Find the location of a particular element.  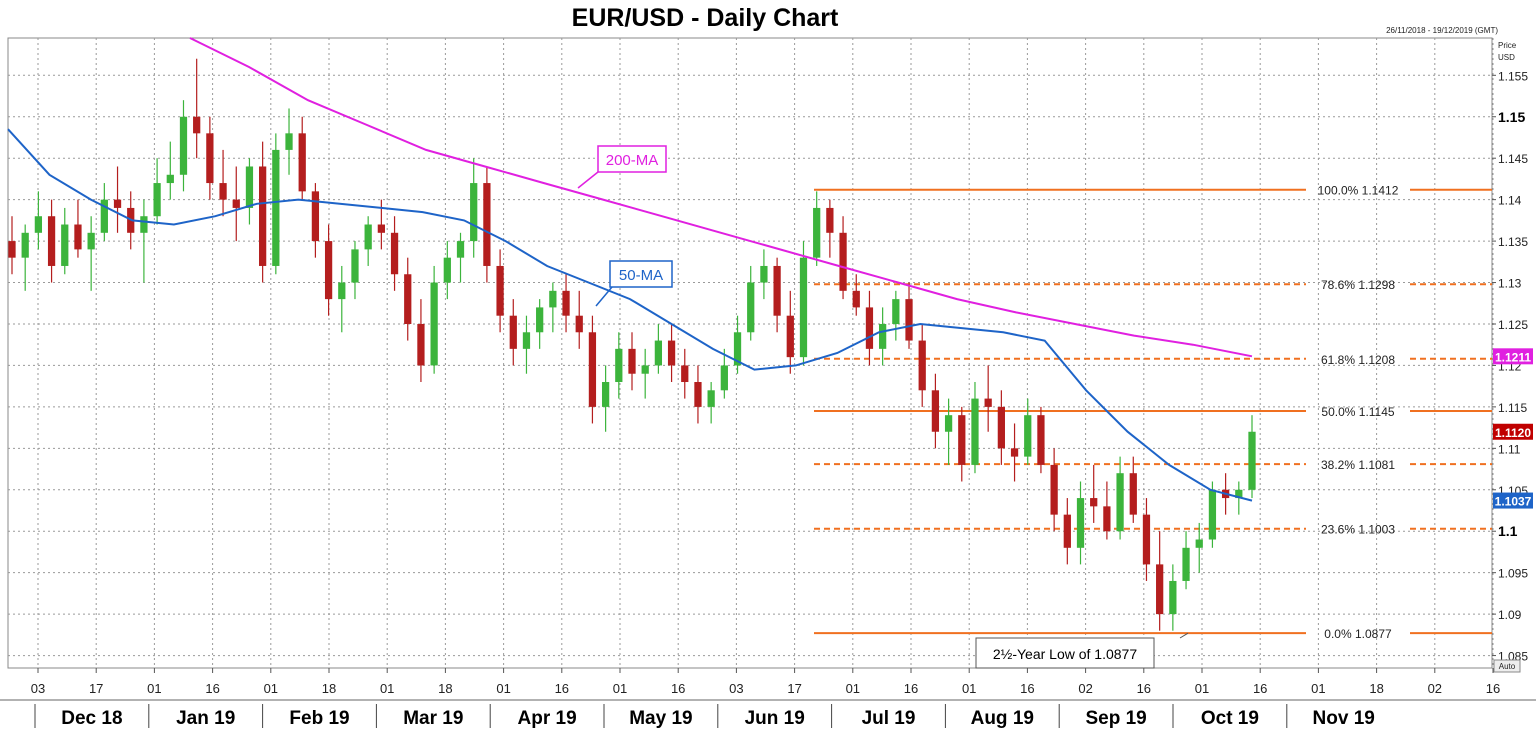

y-tick-label: 1.115 is located at coordinates (1512, 408).